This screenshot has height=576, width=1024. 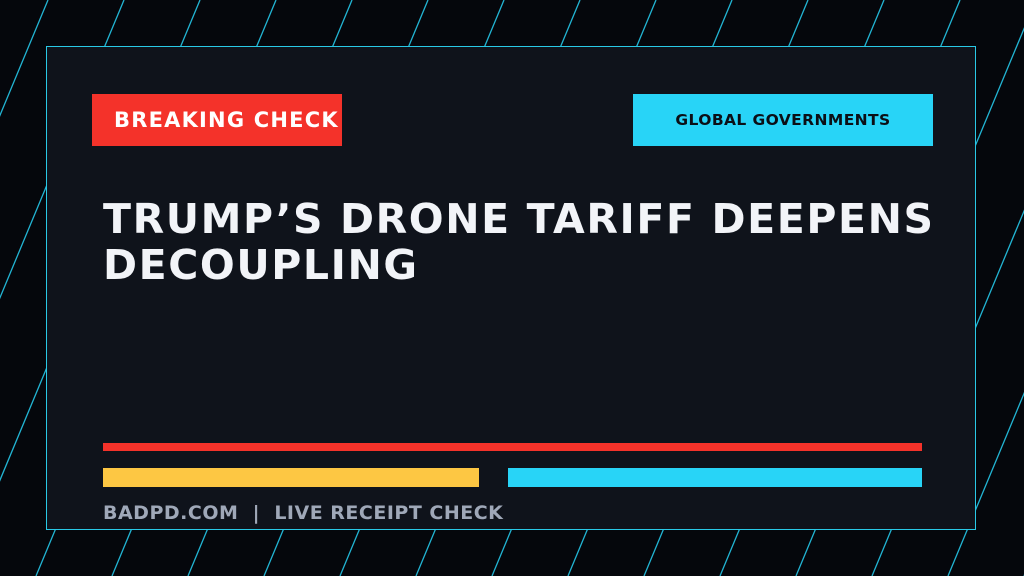 I want to click on breaking-check-badge, so click(x=217, y=120).